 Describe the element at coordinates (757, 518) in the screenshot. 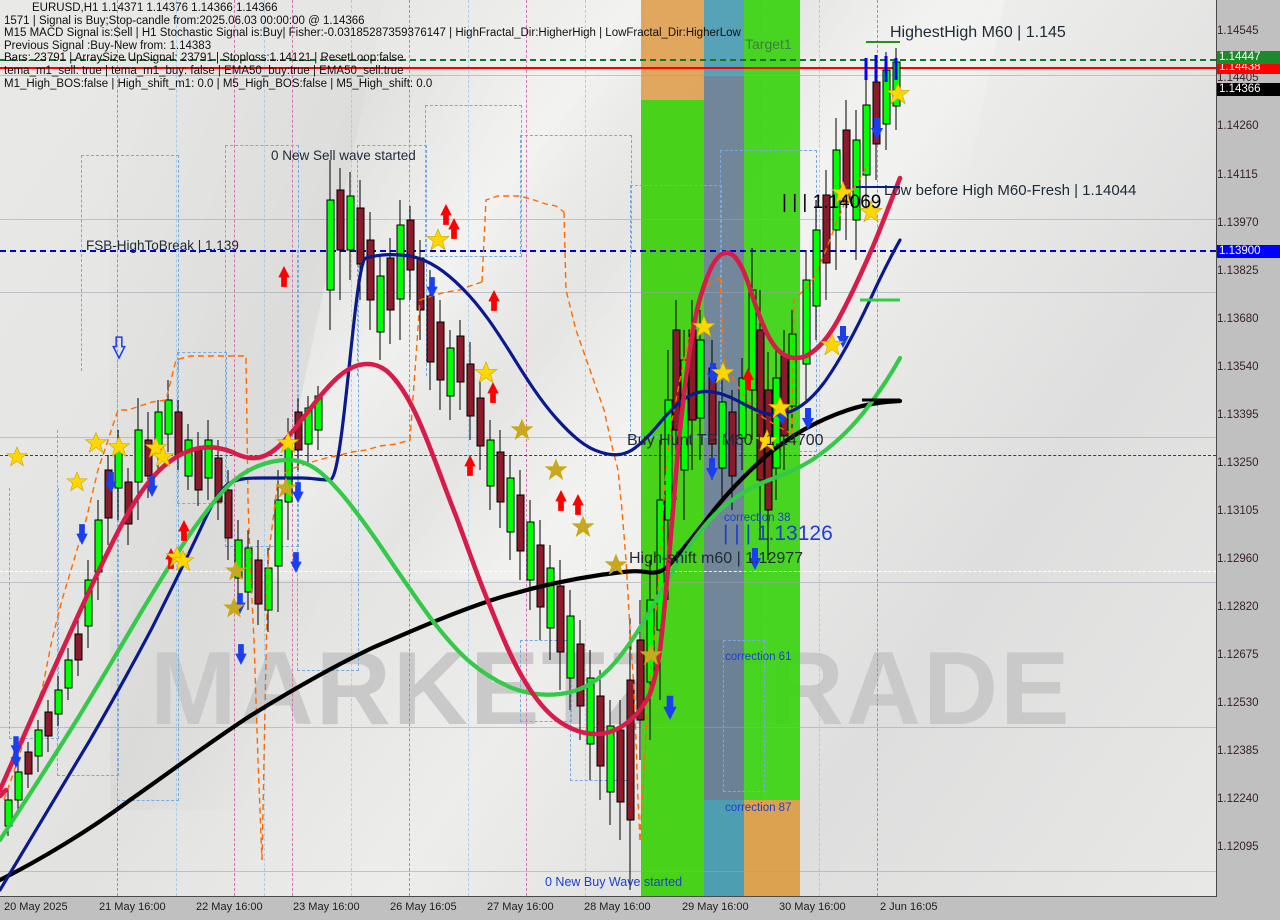

I see `label-correction-38: correction 38` at that location.